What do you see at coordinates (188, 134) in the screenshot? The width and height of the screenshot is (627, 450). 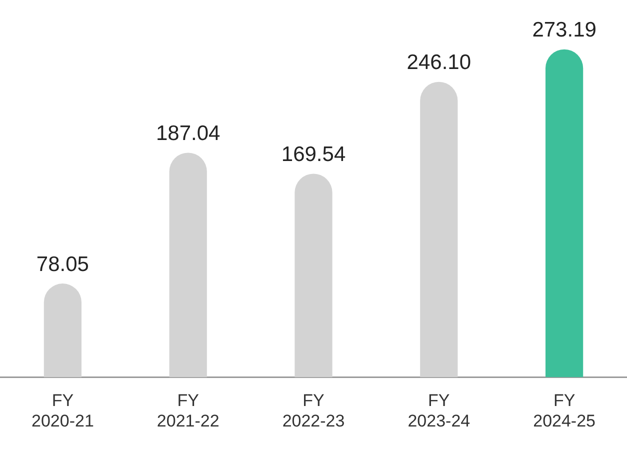 I see `data-label: 187.04` at bounding box center [188, 134].